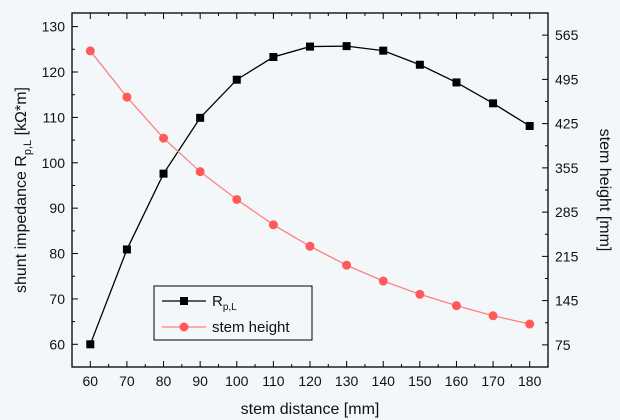  I want to click on x-axis-title: stem distance [mm], so click(310, 409).